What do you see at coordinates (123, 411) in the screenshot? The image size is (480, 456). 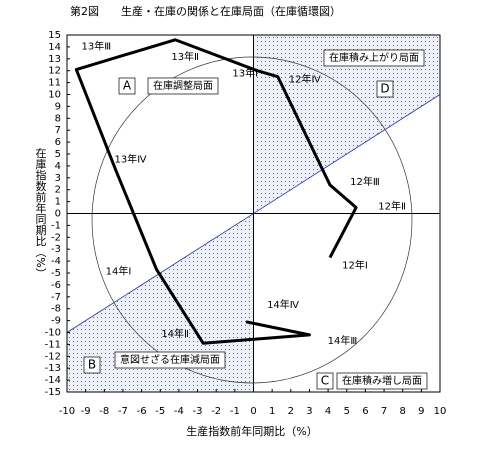 I see `x-tick-label: -7` at bounding box center [123, 411].